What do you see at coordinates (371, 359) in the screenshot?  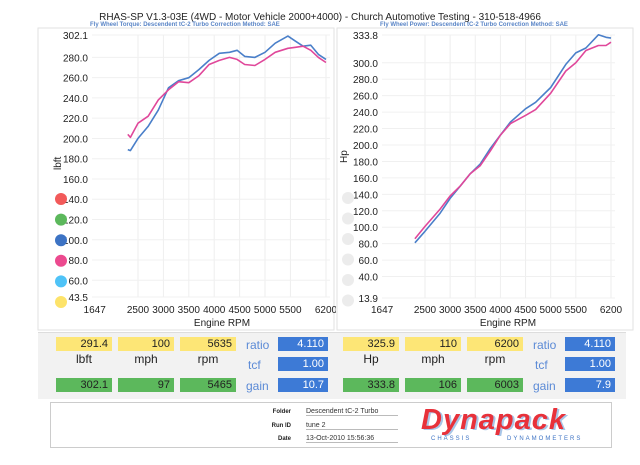 I see `unit-label: Hp` at bounding box center [371, 359].